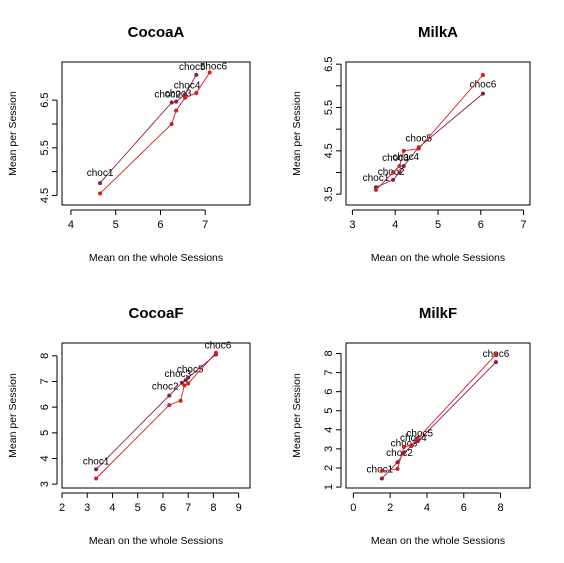 The width and height of the screenshot is (564, 563). Describe the element at coordinates (524, 225) in the screenshot. I see `x-tick-label: 7` at that location.